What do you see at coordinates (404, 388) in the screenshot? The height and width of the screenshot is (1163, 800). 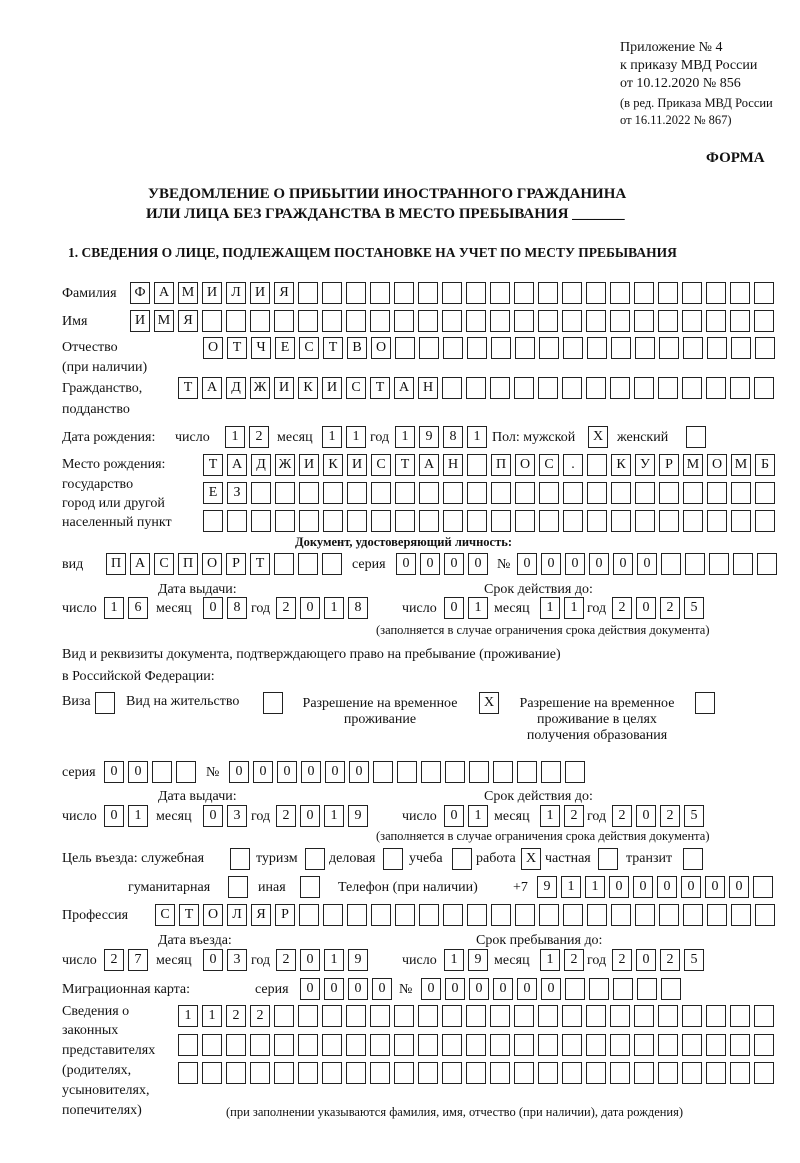 I see `char-box: А` at bounding box center [404, 388].